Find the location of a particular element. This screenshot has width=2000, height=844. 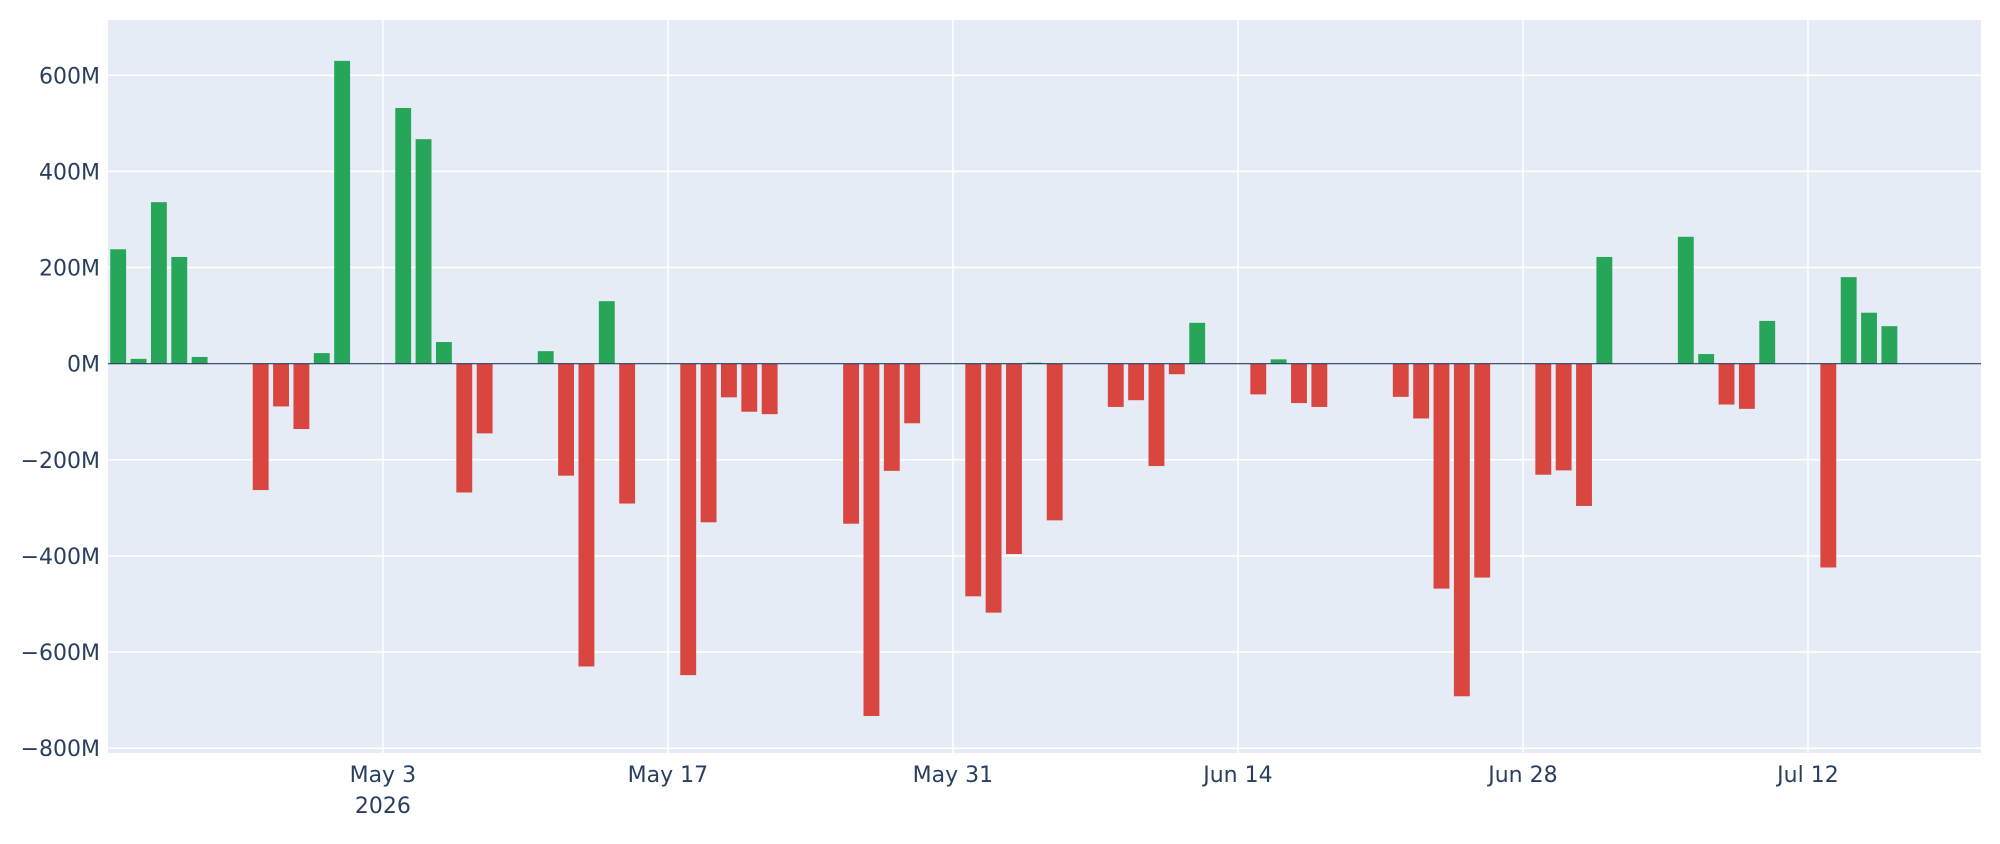

y-tick-label: −800M is located at coordinates (60, 749).